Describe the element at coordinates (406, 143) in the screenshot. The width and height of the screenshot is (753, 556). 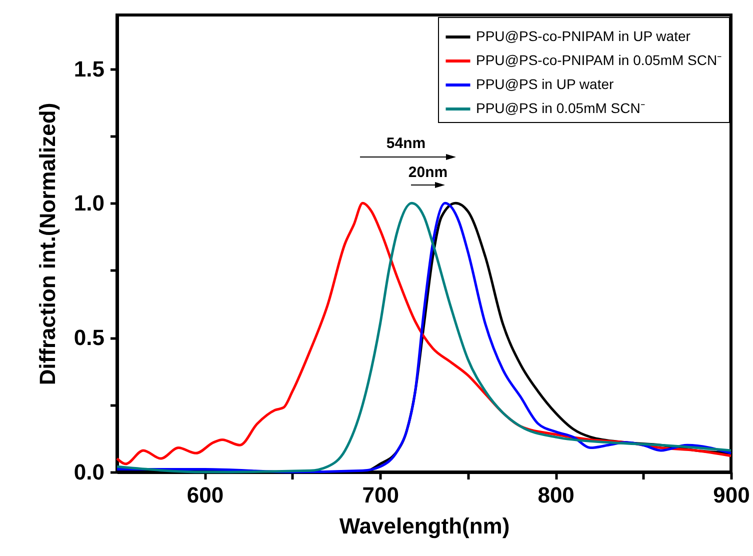
I see `annotation: 54nm` at that location.